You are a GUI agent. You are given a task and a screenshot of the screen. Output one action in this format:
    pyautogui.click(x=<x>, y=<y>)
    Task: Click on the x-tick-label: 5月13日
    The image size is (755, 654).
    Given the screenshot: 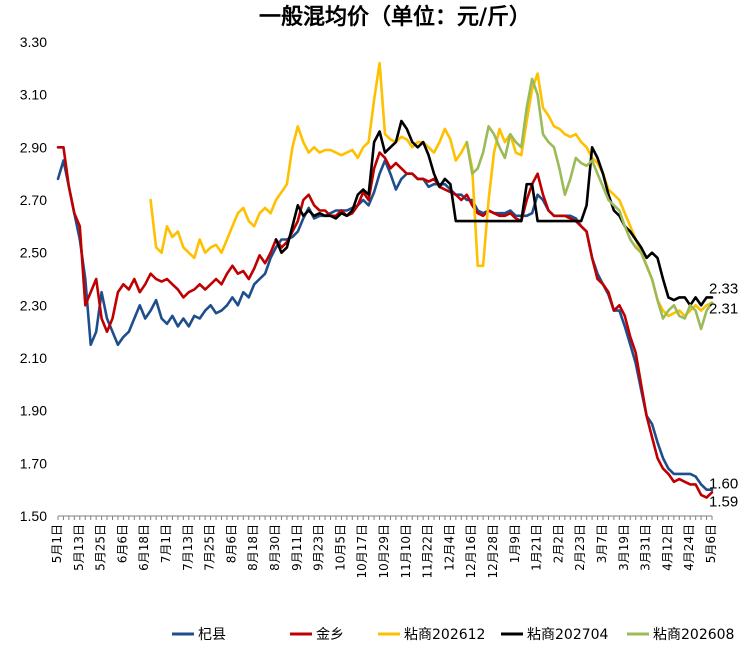 What is the action you would take?
    pyautogui.click(x=79, y=547)
    